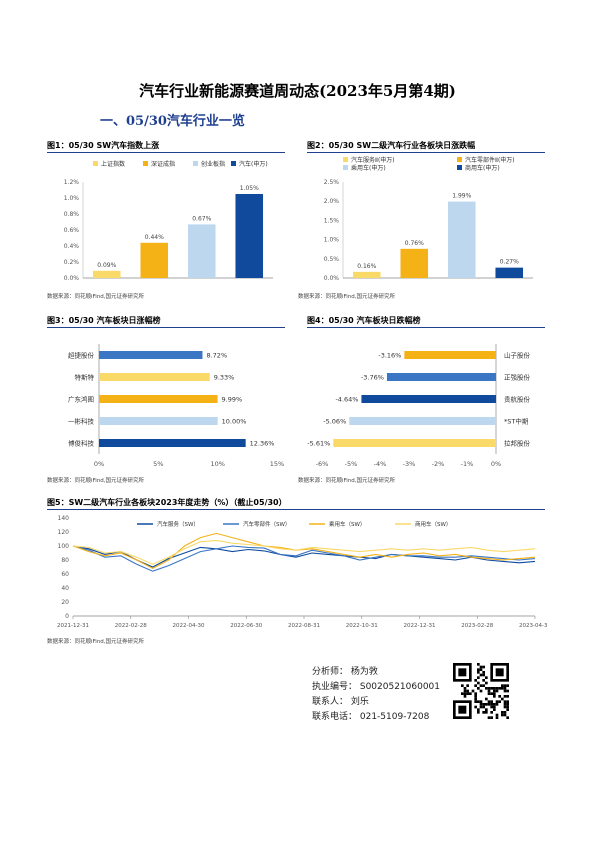 The height and width of the screenshot is (842, 595). I want to click on category-label: 广东鸿图, so click(81, 399).